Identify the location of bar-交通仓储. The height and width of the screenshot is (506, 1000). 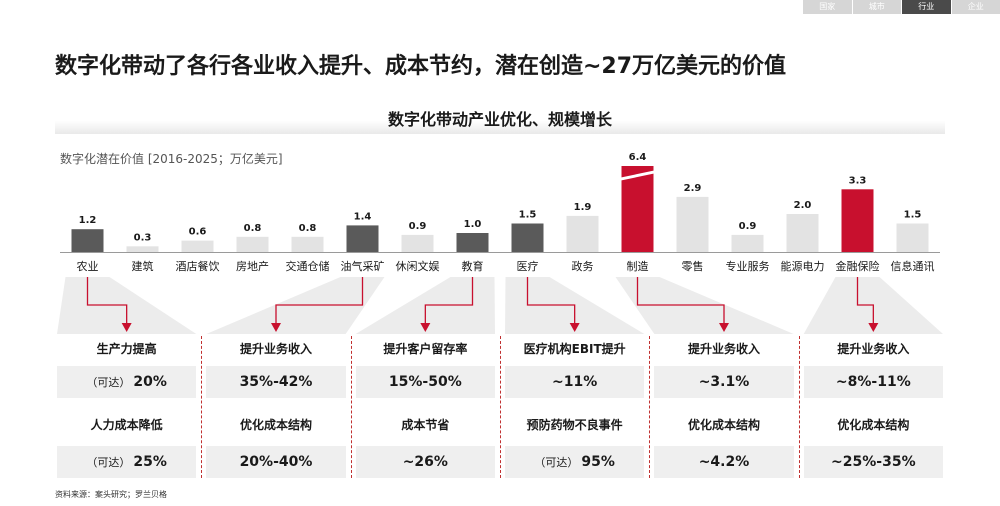
(307, 244).